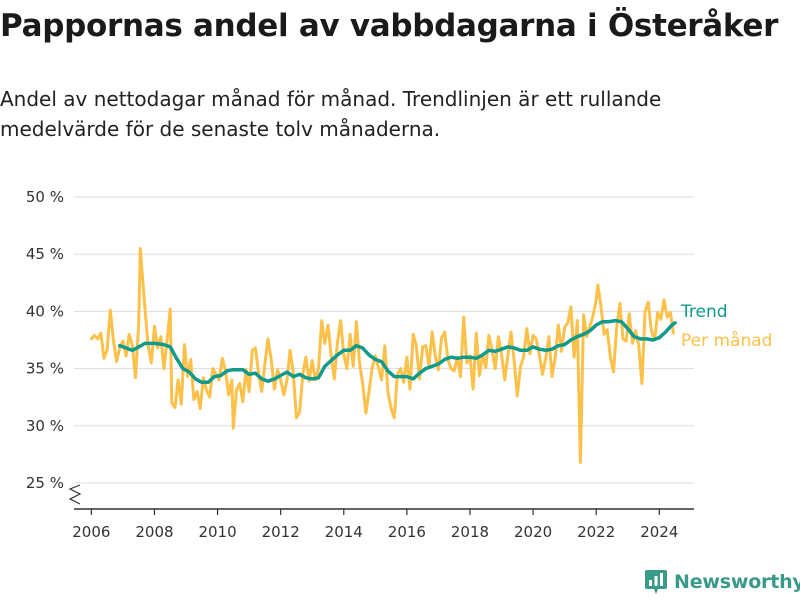 This screenshot has width=800, height=600. What do you see at coordinates (45, 197) in the screenshot?
I see `y-tick-label: 50 %` at bounding box center [45, 197].